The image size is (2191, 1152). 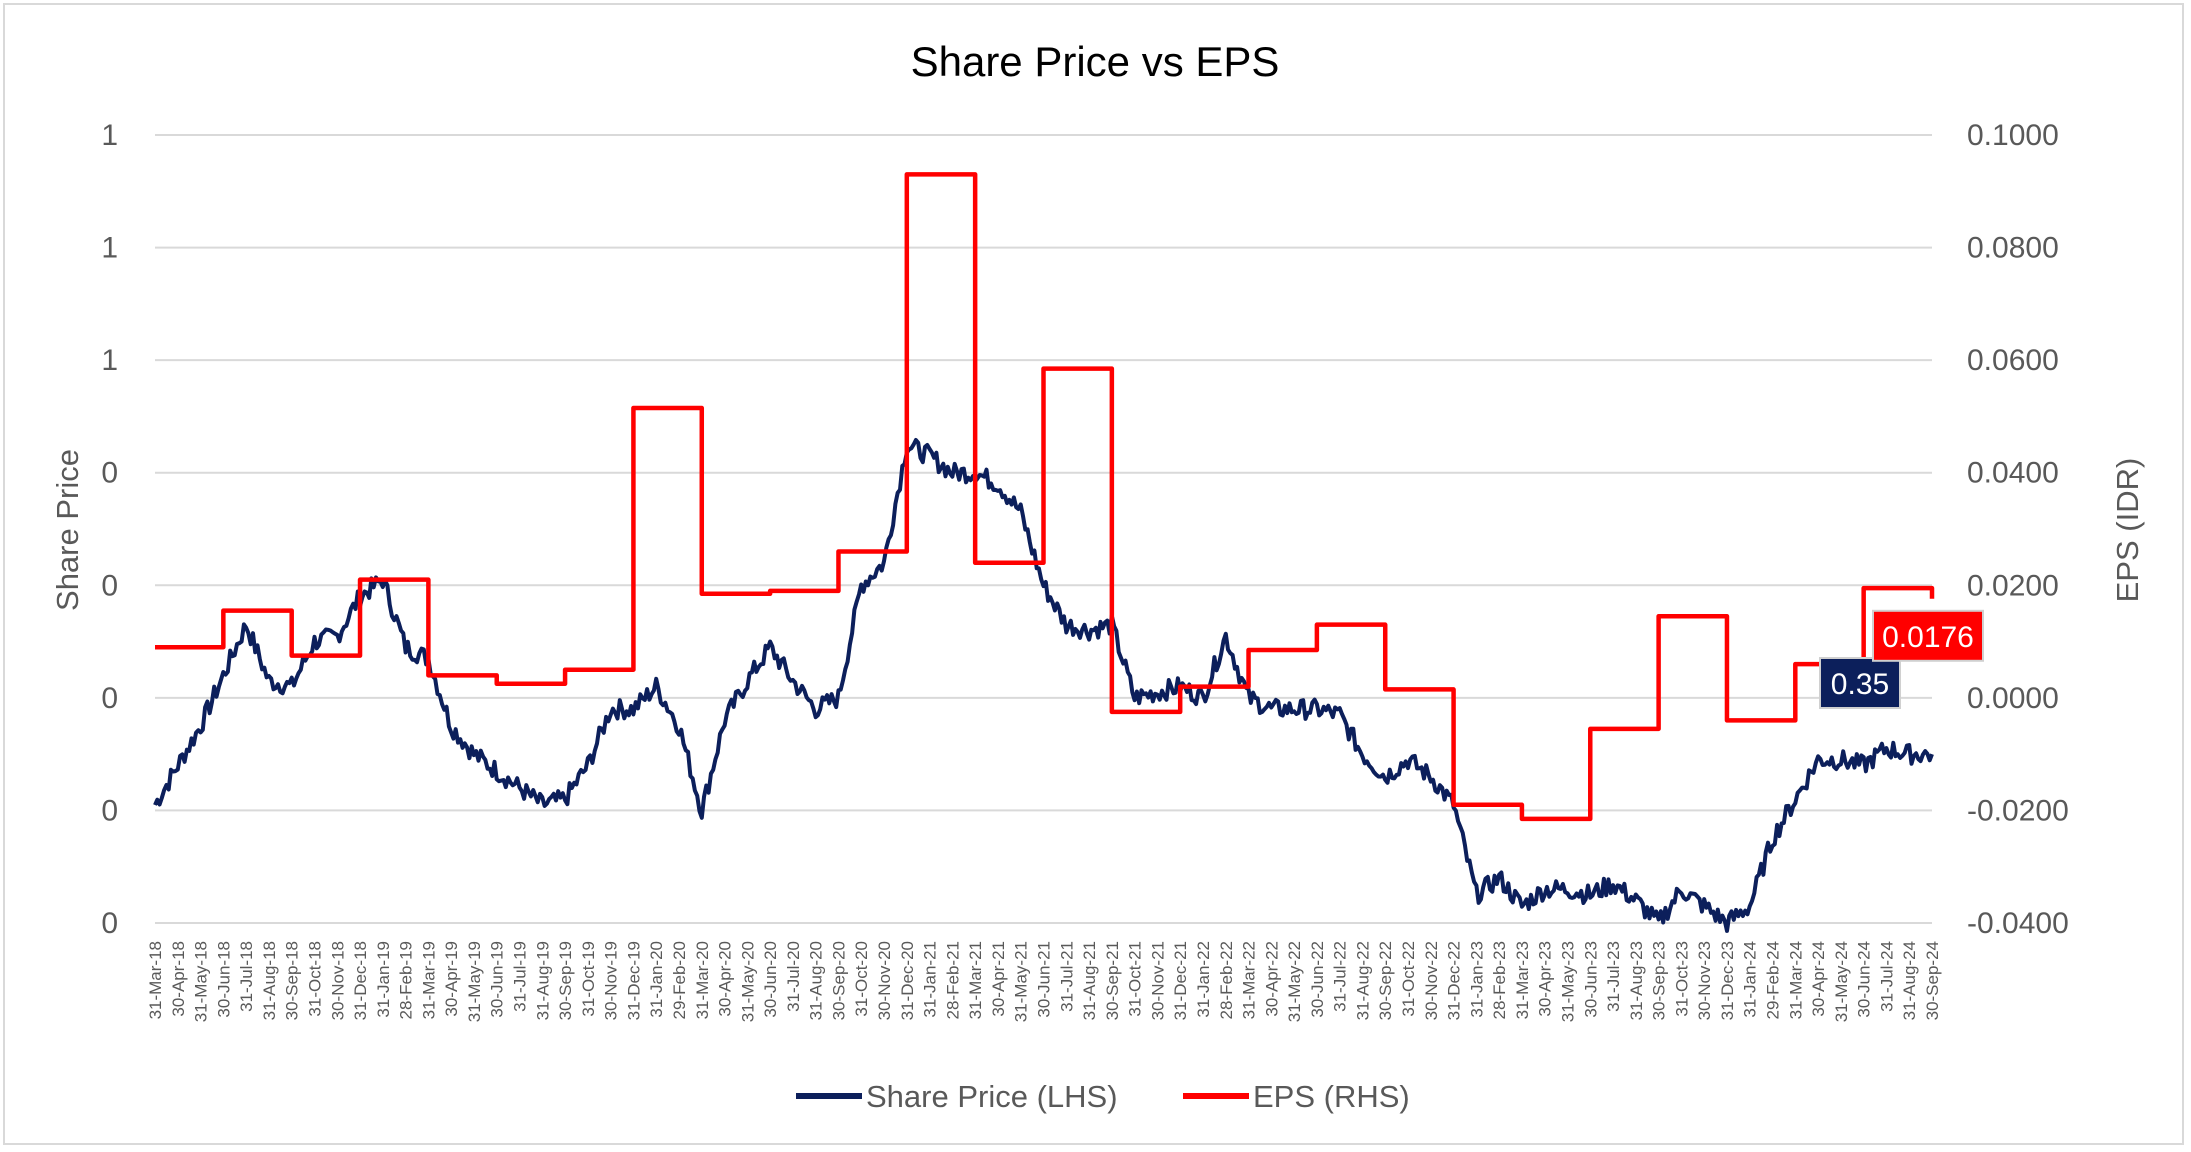 I want to click on x-tick-label: 31-Jan-23, so click(x=1476, y=979).